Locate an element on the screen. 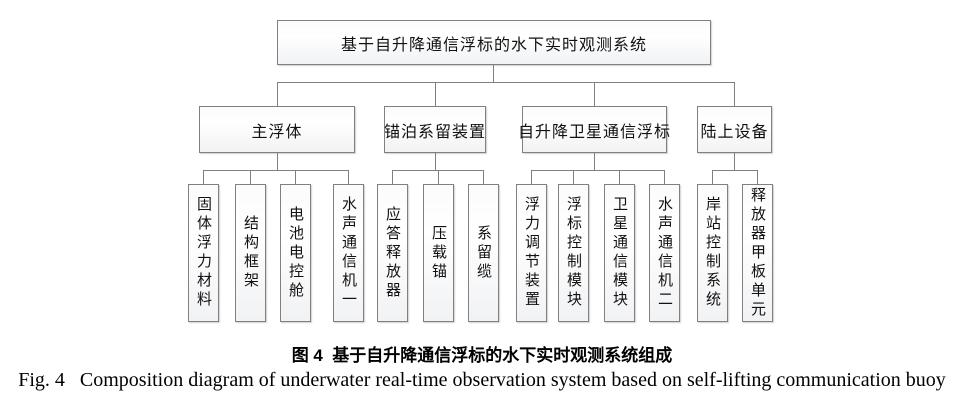  leaf-label-mooring-cable: 系留缆 is located at coordinates (483, 253).